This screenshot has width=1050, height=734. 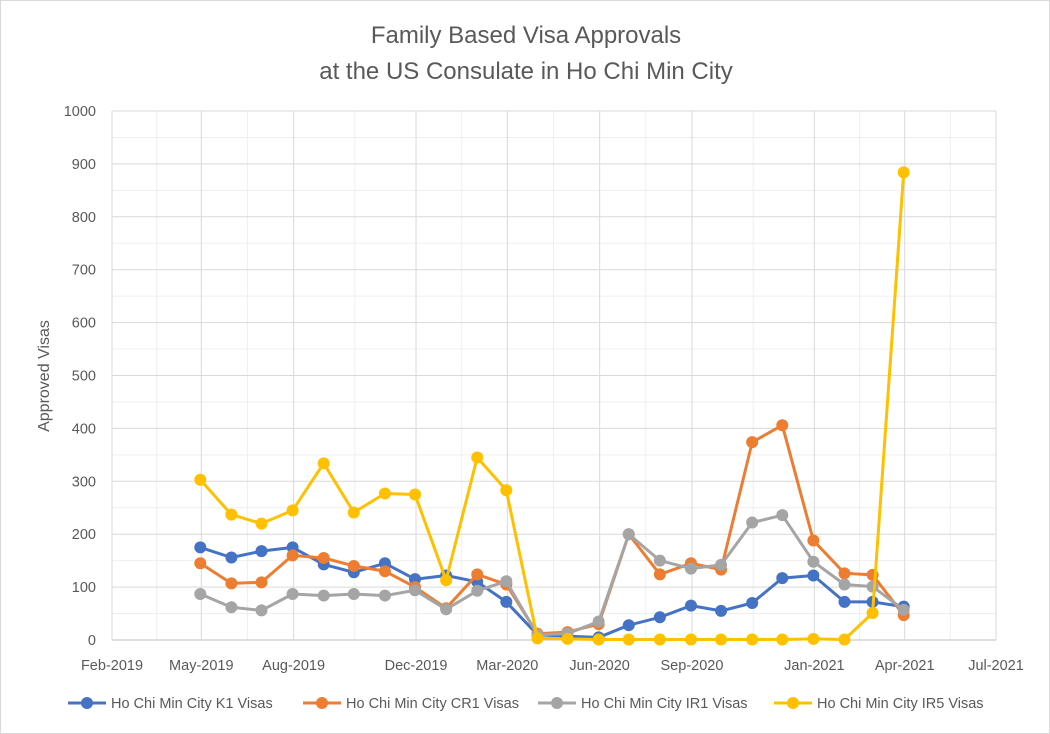 I want to click on y-tick-label: 200, so click(x=84, y=535).